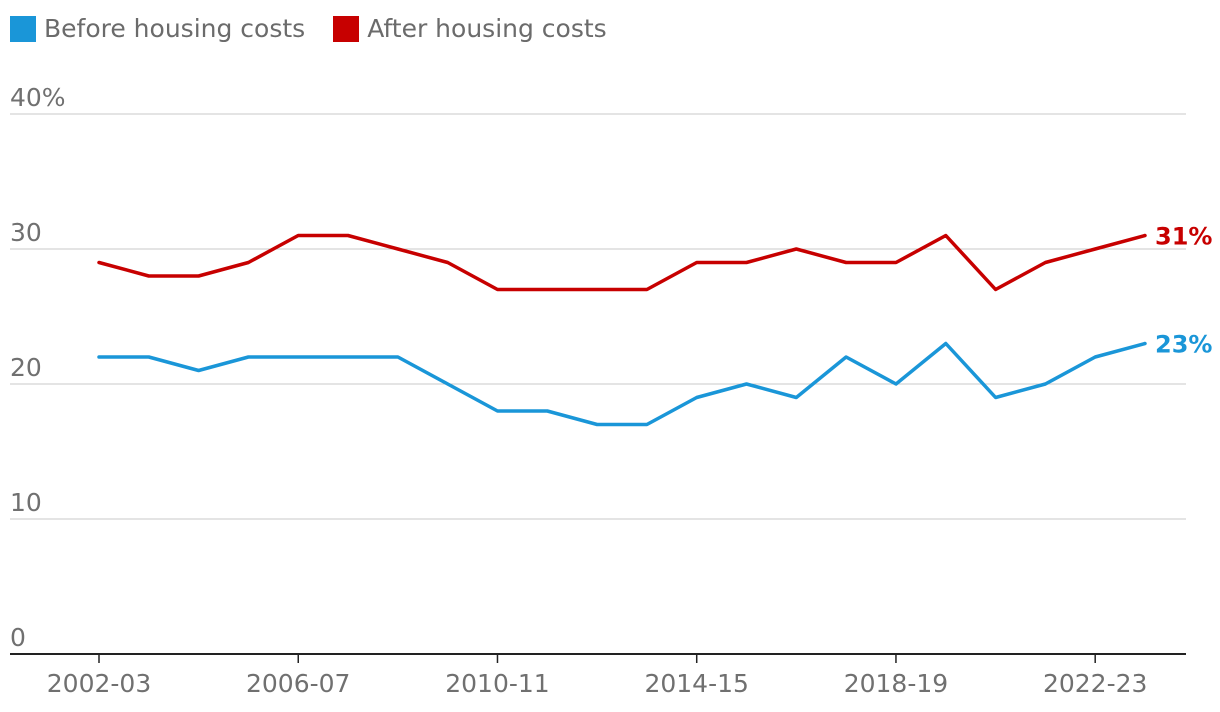 This screenshot has height=712, width=1220. Describe the element at coordinates (1095, 683) in the screenshot. I see `x-tick-label: 2022-23` at that location.